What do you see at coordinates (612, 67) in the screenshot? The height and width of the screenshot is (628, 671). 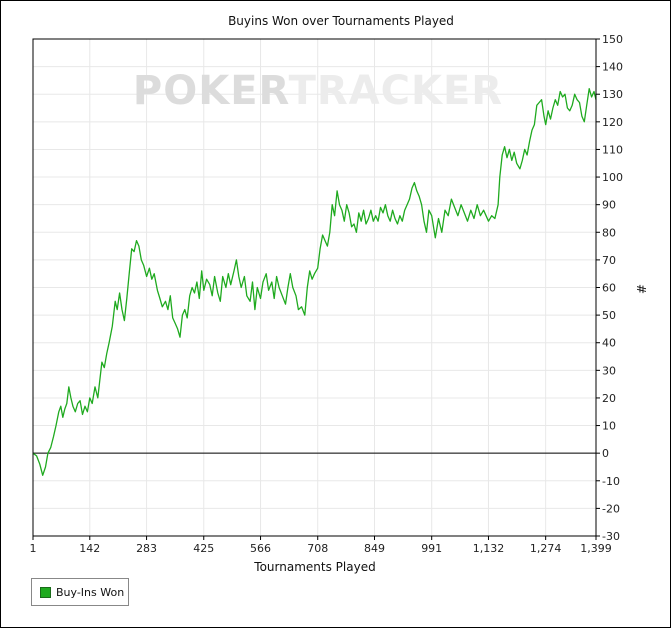 I see `y-tick-label: 140` at bounding box center [612, 67].